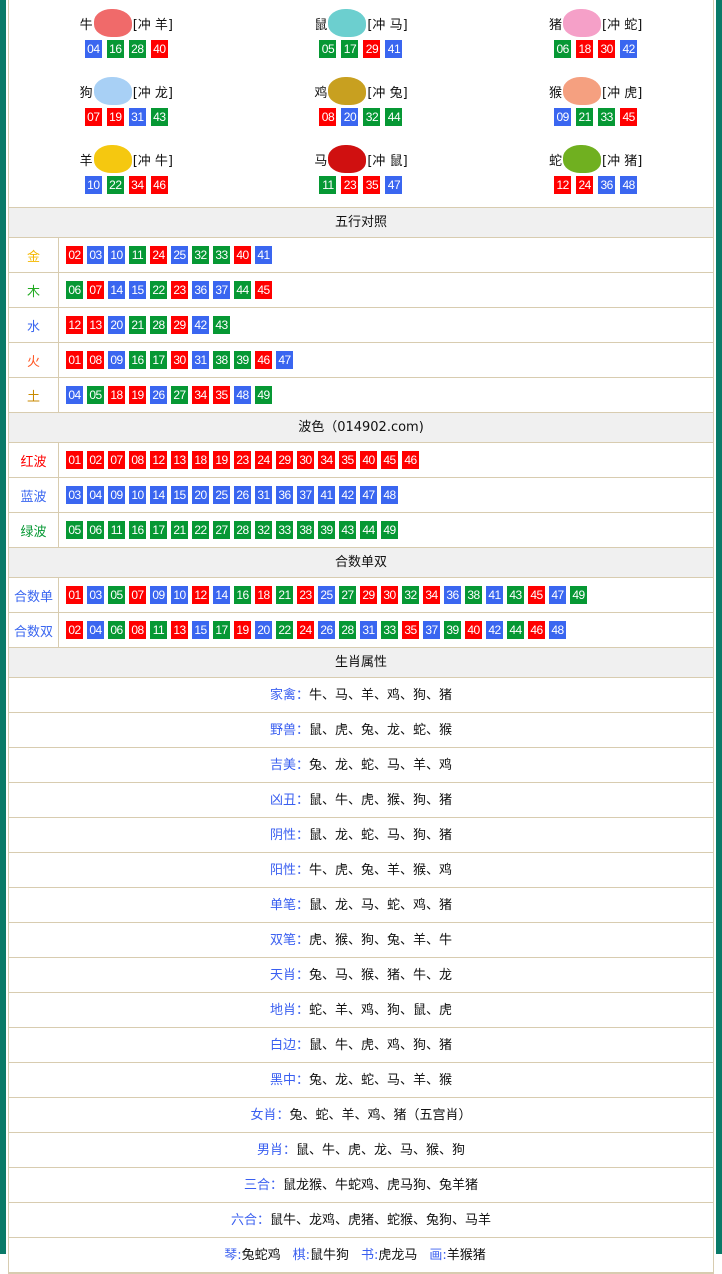 Image resolution: width=722 pixels, height=1274 pixels. What do you see at coordinates (305, 630) in the screenshot?
I see `number-ball: 24` at bounding box center [305, 630].